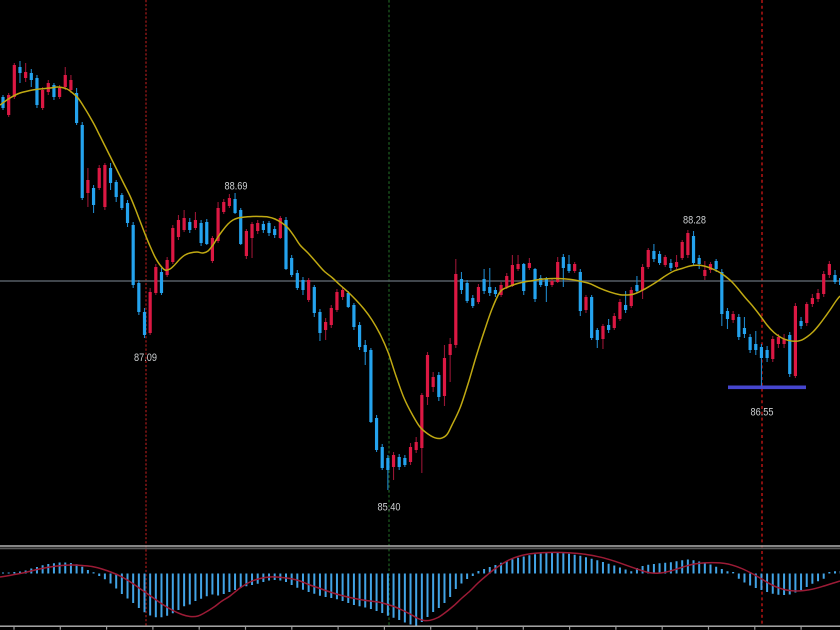 The height and width of the screenshot is (630, 840). I want to click on svg-text: 85.40, so click(389, 508).